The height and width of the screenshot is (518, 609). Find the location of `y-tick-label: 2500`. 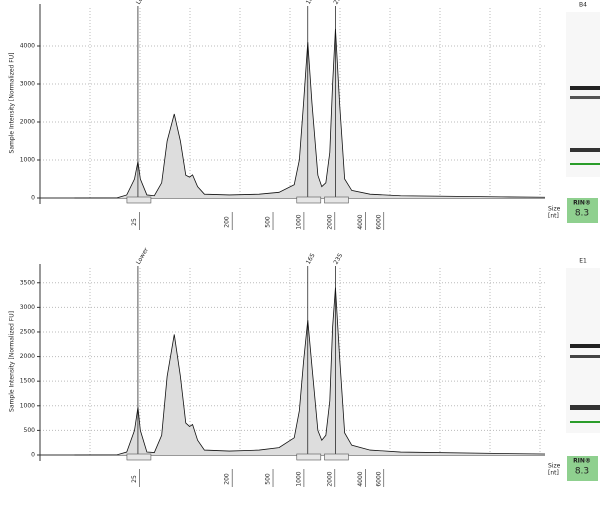

y-tick-label: 2500 is located at coordinates (27, 331).